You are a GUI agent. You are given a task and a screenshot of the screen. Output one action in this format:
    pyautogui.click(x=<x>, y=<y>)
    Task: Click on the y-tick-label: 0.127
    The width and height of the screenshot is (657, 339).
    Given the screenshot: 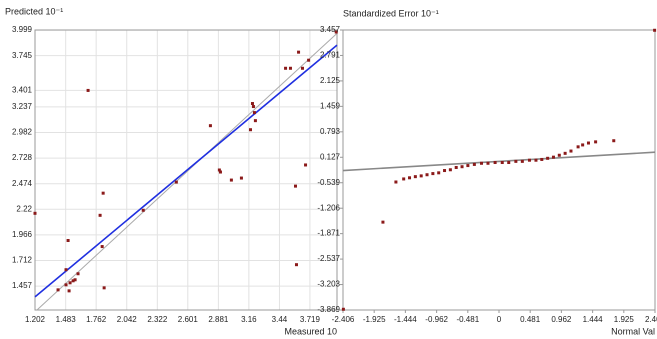 What is the action you would take?
    pyautogui.click(x=330, y=156)
    